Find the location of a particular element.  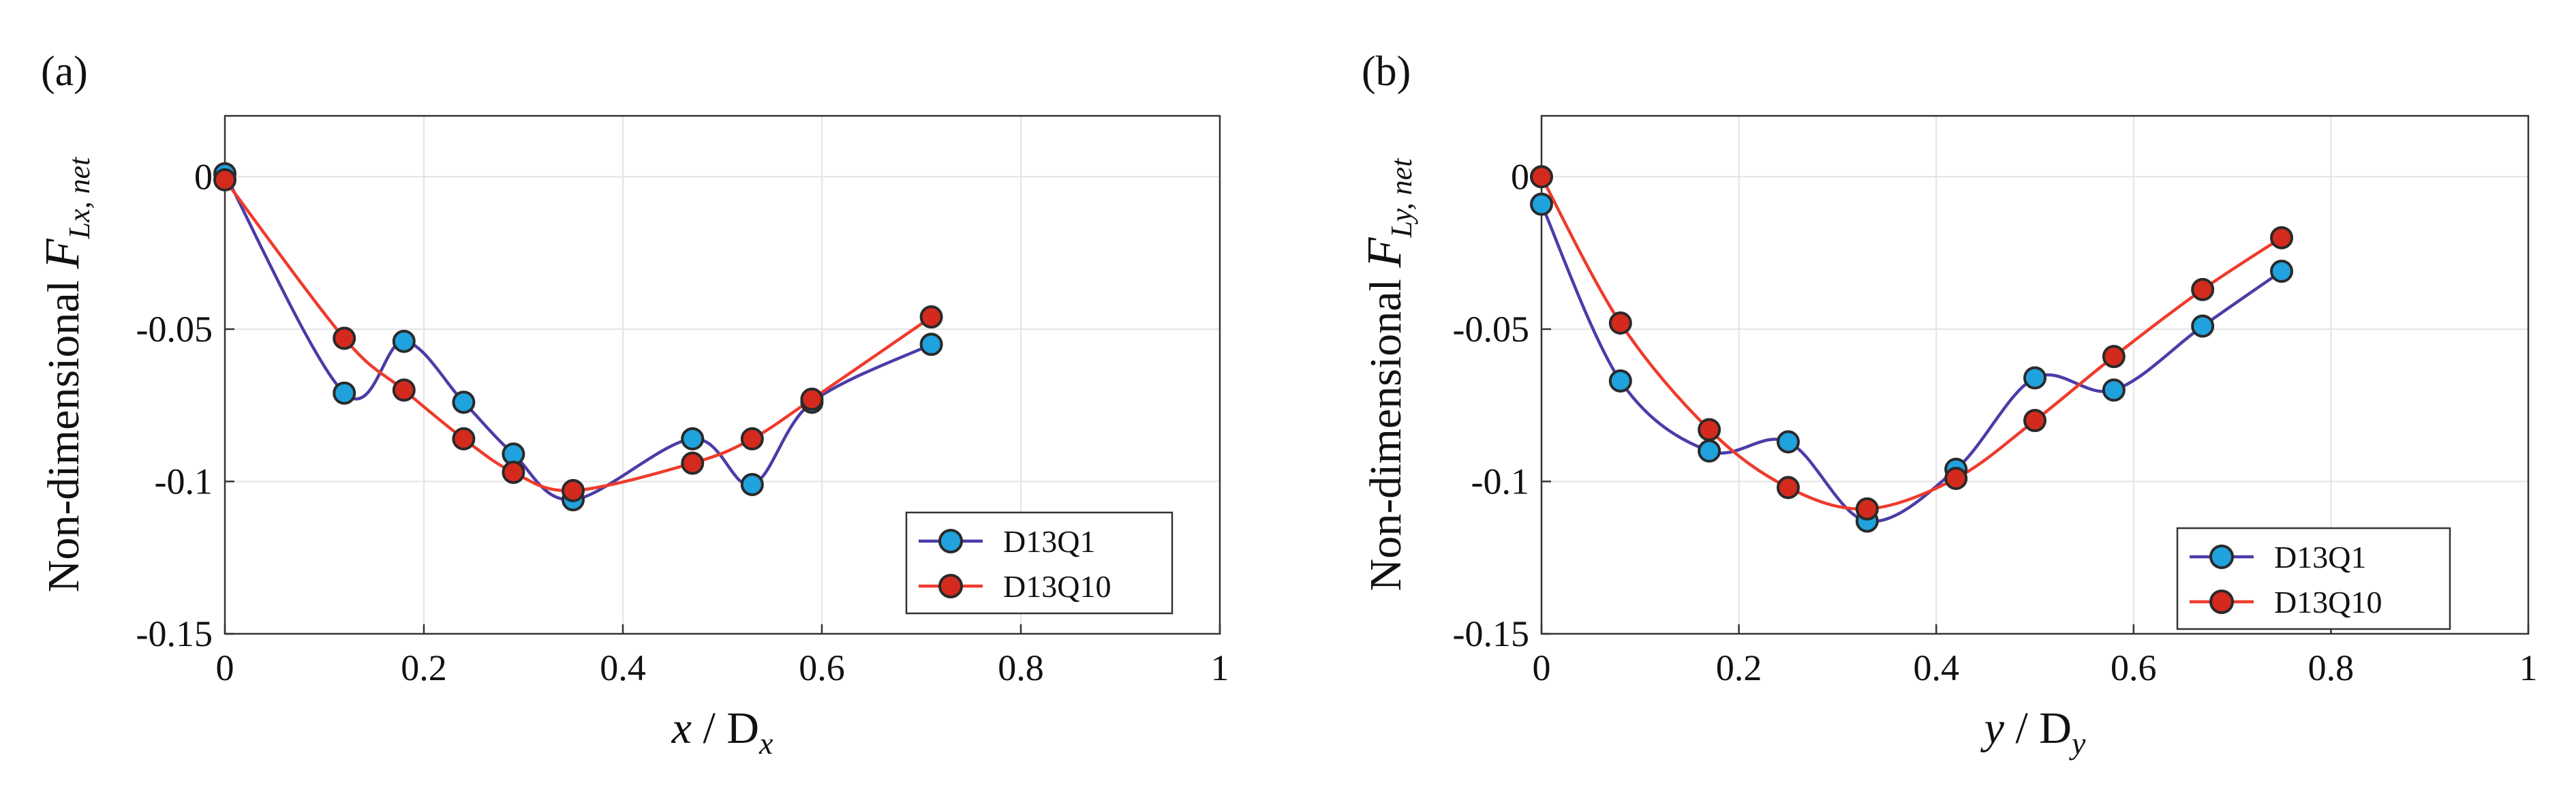

x-axis-label-var: y is located at coordinates (1992, 728).